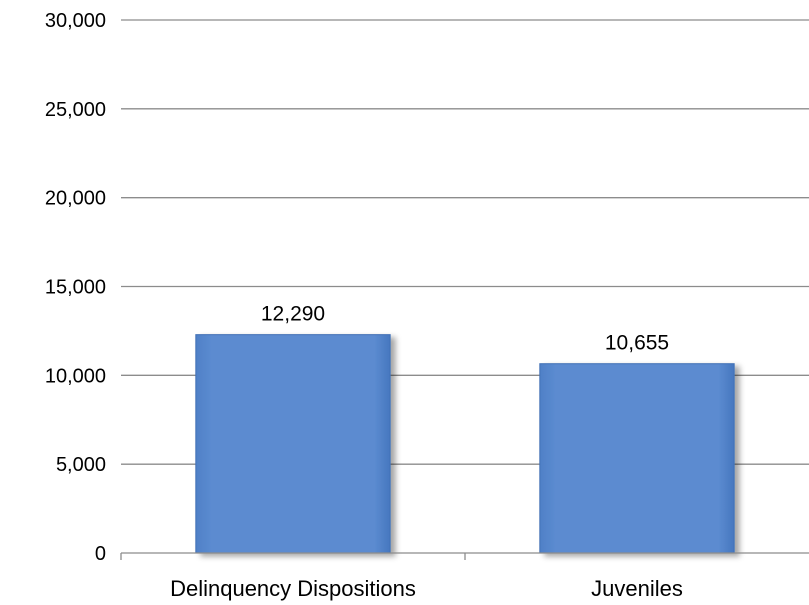 The image size is (809, 605). Describe the element at coordinates (75, 376) in the screenshot. I see `y-tick-label: 10,000` at that location.